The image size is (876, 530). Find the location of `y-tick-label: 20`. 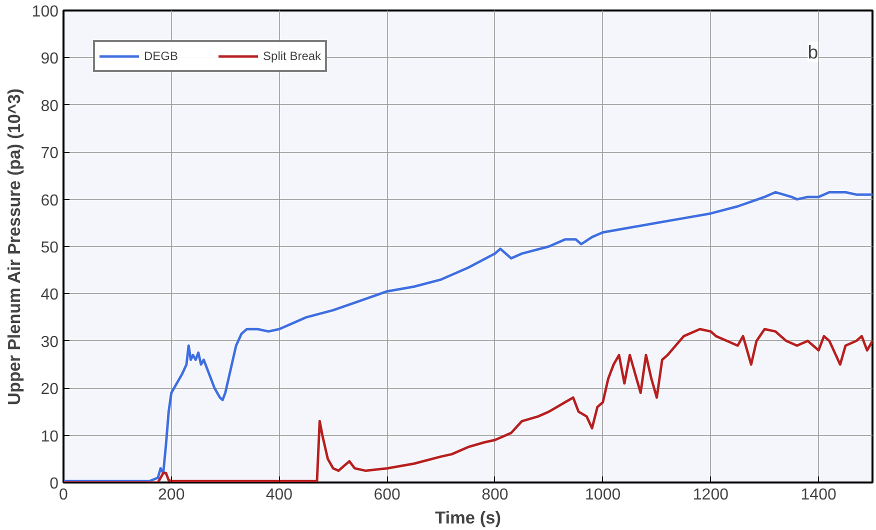

y-tick-label: 20 is located at coordinates (49, 389).